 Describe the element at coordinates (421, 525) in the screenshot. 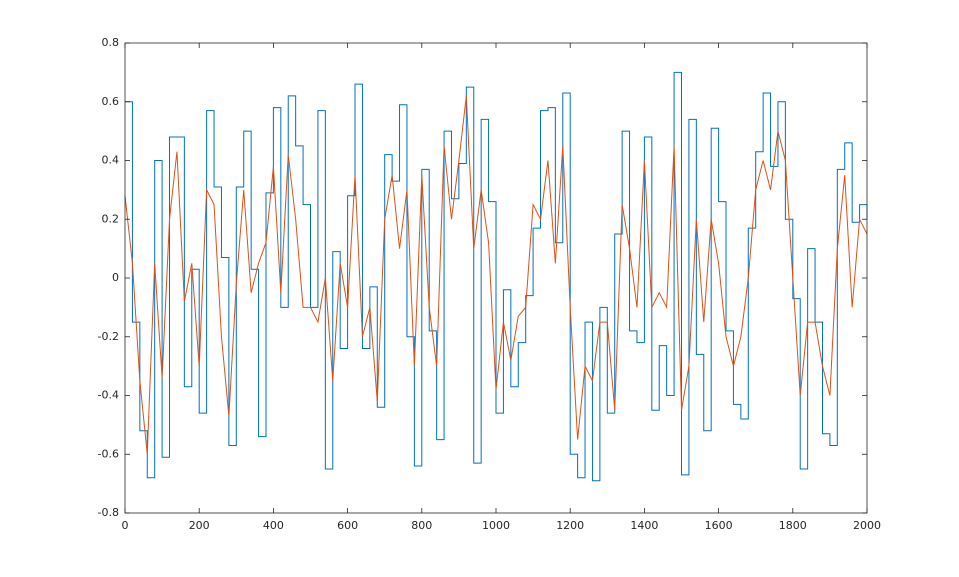

I see `x-tick-label: 800` at that location.